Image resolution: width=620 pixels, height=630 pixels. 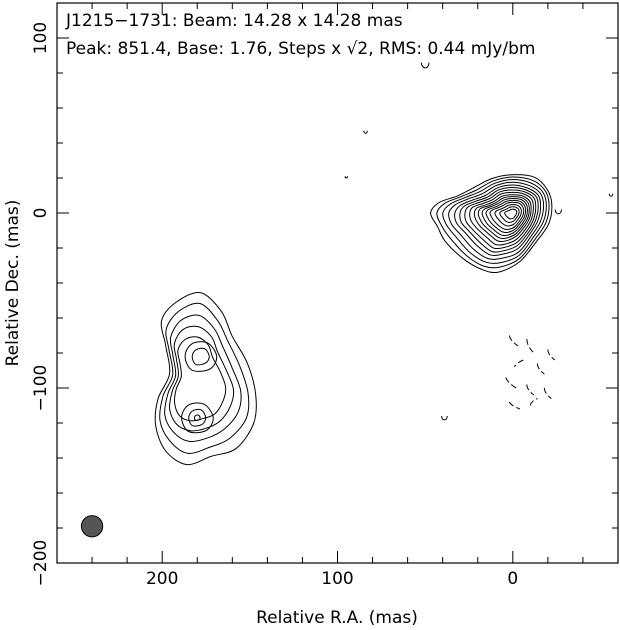 I want to click on negative-contour-lines, so click(x=530, y=372).